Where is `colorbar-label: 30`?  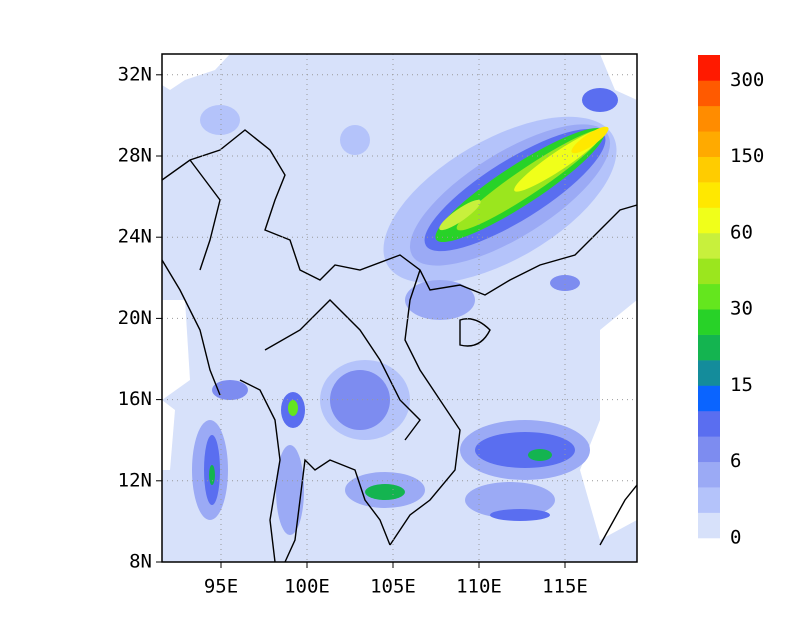
colorbar-label: 30 is located at coordinates (741, 309).